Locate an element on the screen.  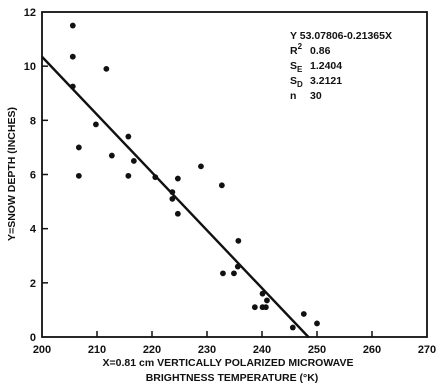
x-tick-label: 240 is located at coordinates (262, 350).